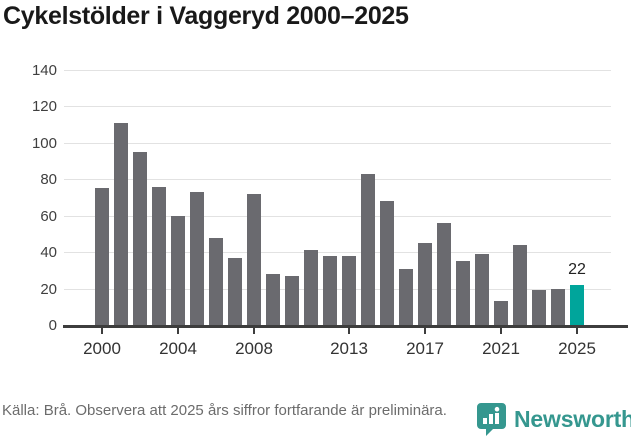  Describe the element at coordinates (577, 331) in the screenshot. I see `x-tick-2025` at that location.